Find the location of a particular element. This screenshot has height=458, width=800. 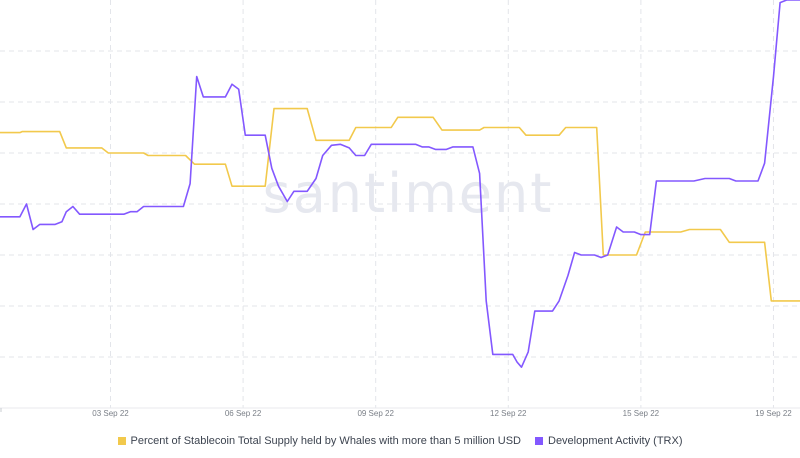

x-tick-label: 12 Sep 22 is located at coordinates (508, 413).